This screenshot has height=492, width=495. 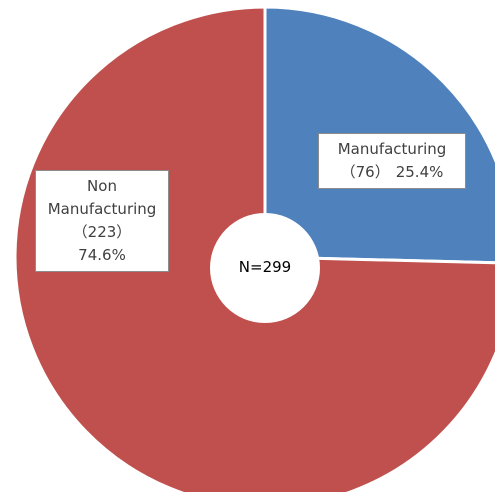 I want to click on count-label: （223）, so click(x=102, y=232).